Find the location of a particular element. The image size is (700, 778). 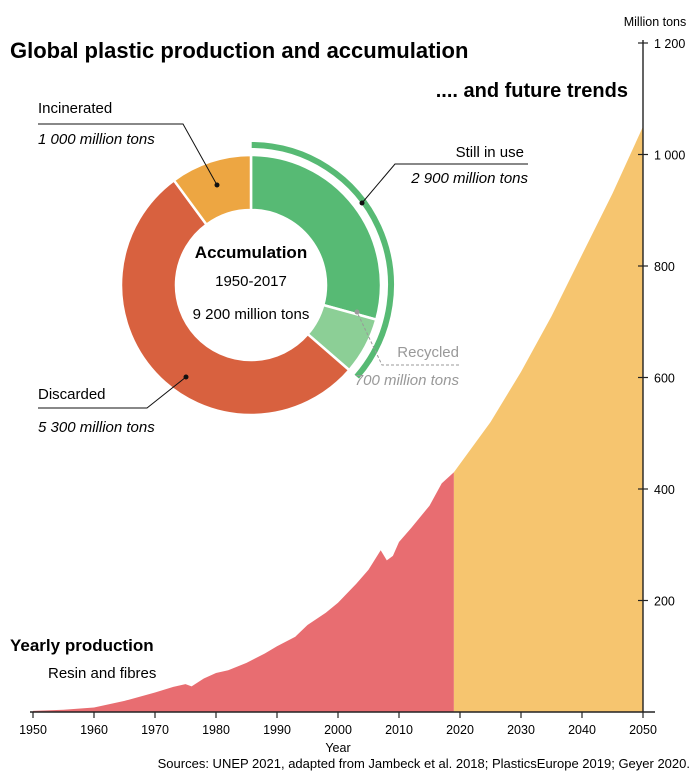

x-tick-label: 1970 is located at coordinates (155, 730).